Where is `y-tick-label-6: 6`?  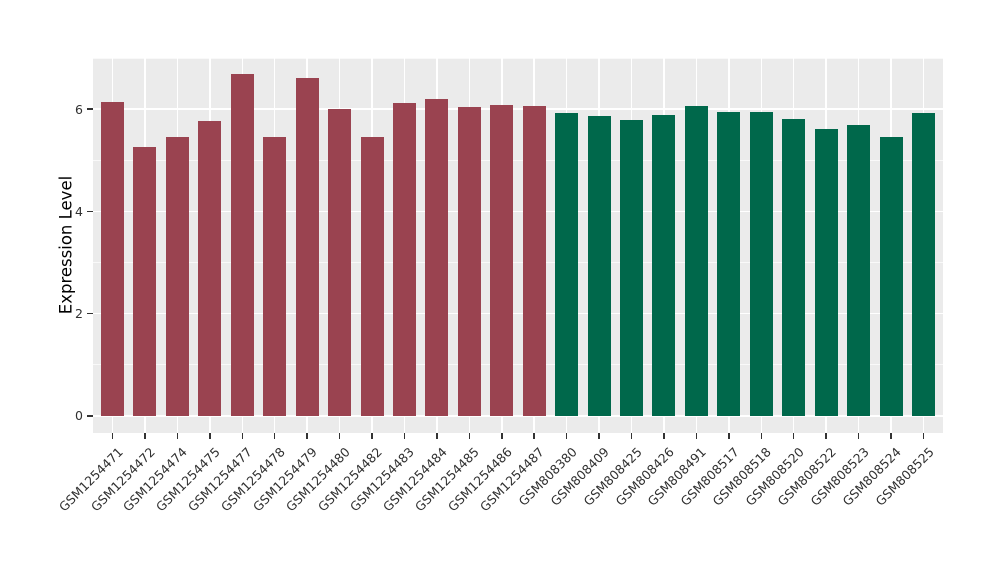
y-tick-label-6: 6 is located at coordinates (79, 109).